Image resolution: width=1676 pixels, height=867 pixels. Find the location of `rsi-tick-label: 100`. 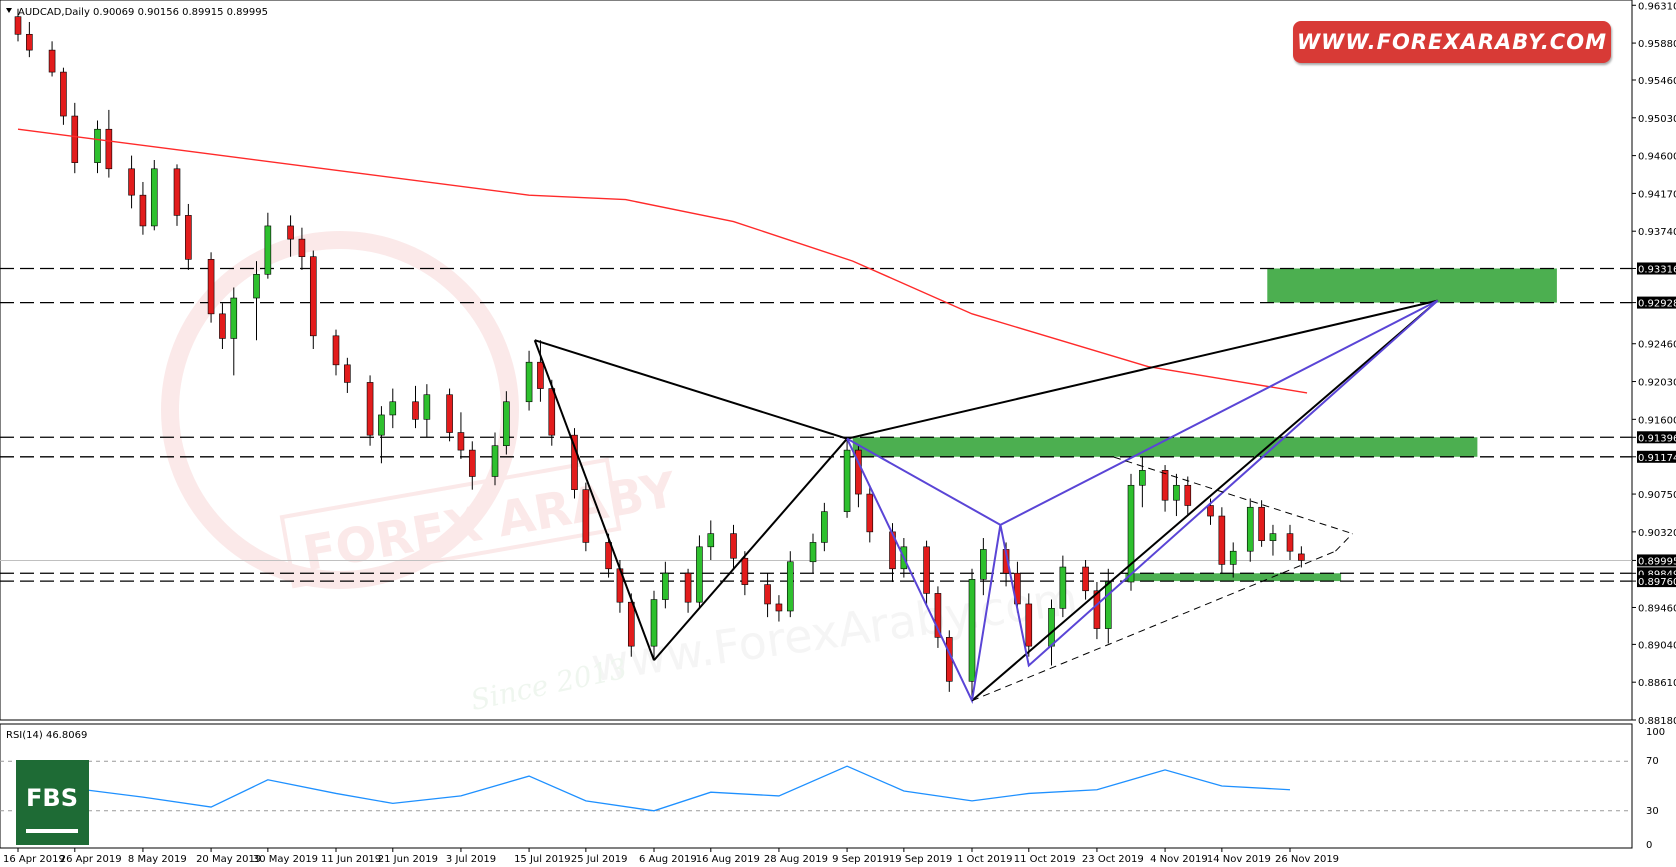

rsi-tick-label: 100 is located at coordinates (1655, 732).